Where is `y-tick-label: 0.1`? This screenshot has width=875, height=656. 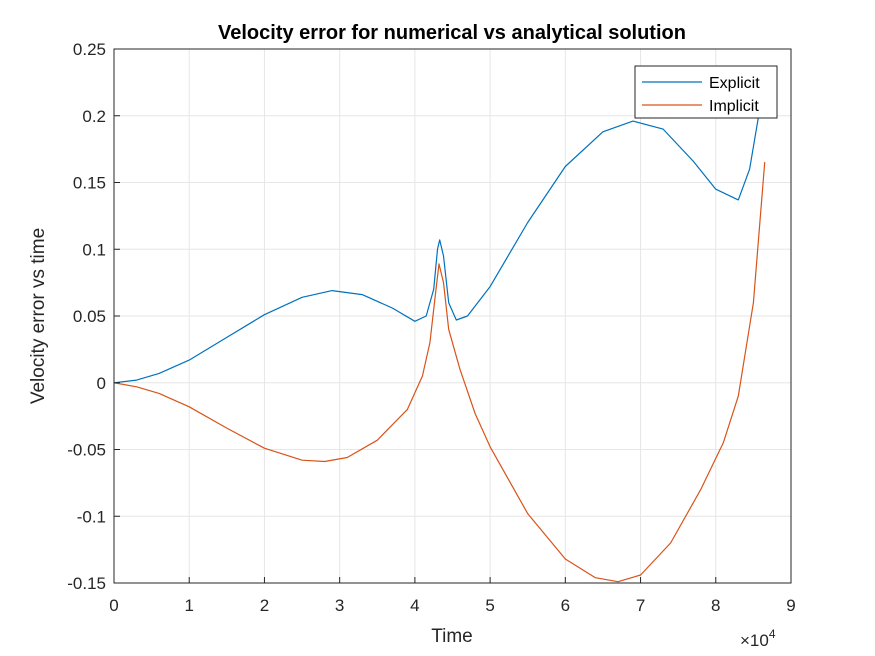 y-tick-label: 0.1 is located at coordinates (94, 249).